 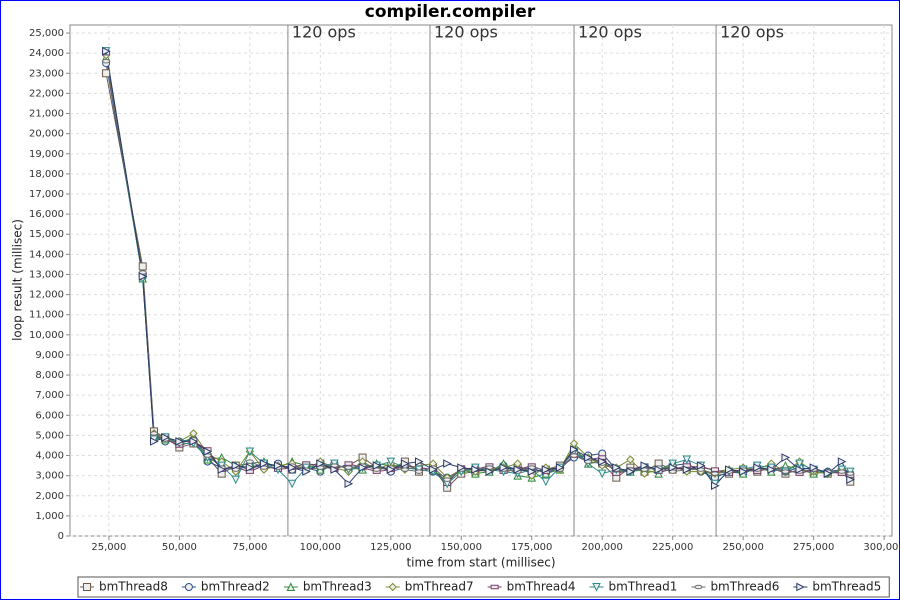 I want to click on legend-item: bmThread8, so click(x=124, y=587).